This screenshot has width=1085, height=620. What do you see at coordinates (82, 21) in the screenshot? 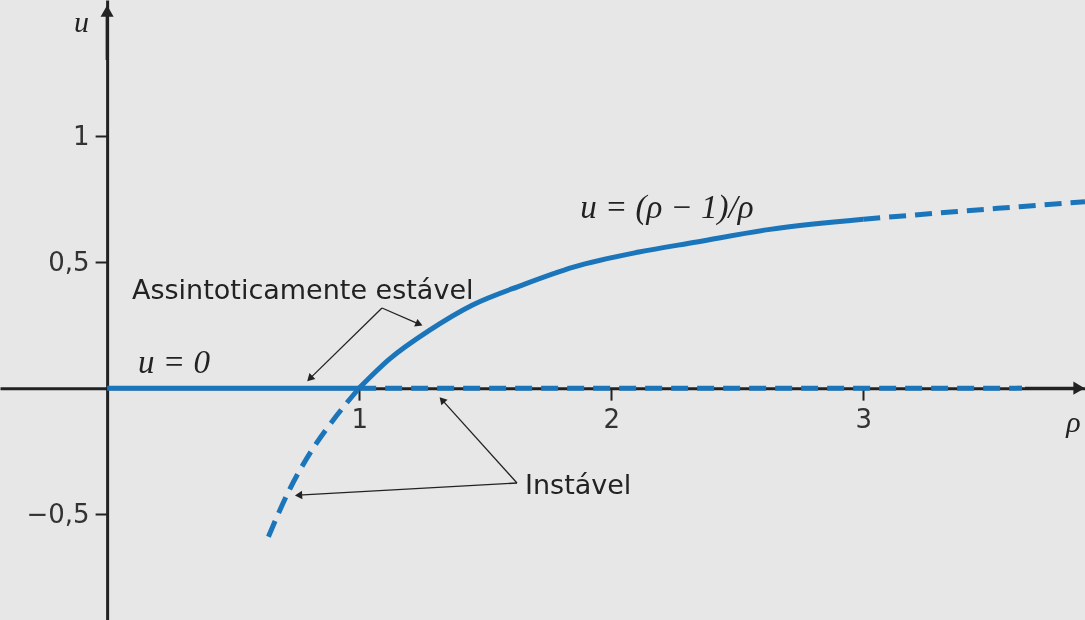
I see `y-axis-title: u` at bounding box center [82, 21].